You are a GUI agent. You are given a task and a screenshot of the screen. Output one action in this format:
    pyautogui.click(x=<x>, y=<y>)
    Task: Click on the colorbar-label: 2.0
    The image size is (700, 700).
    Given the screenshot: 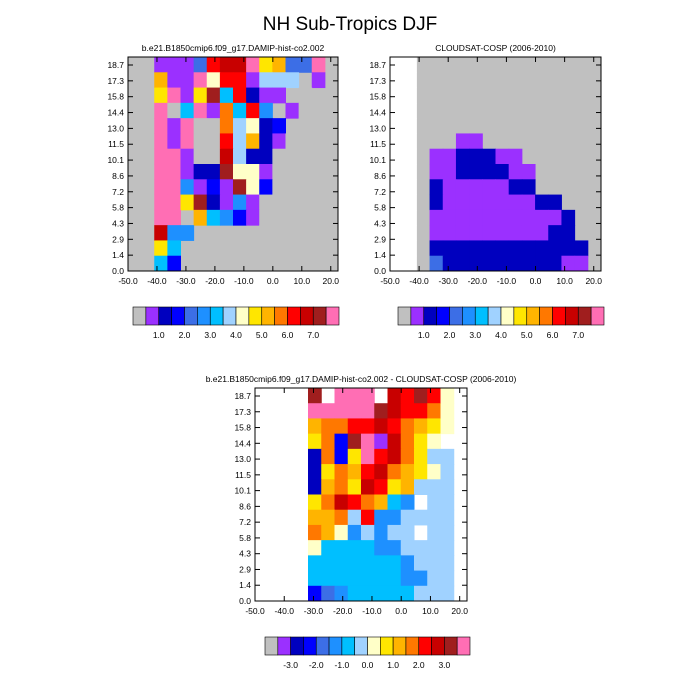 What is the action you would take?
    pyautogui.click(x=185, y=335)
    